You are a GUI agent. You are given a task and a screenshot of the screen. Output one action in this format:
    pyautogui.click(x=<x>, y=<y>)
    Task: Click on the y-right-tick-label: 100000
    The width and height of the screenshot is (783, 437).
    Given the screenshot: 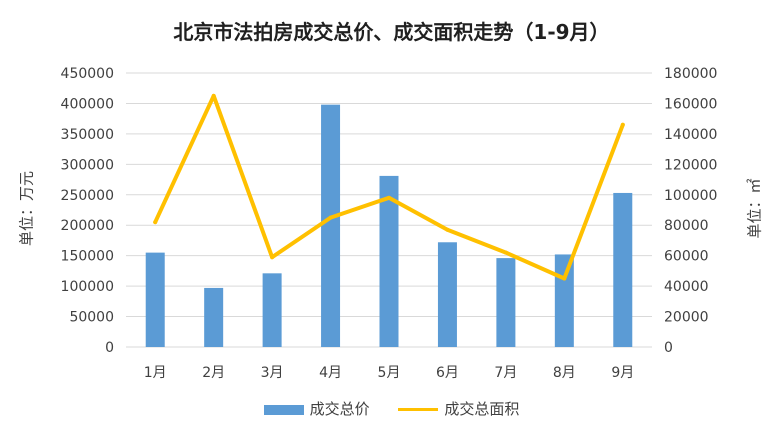 What is the action you would take?
    pyautogui.click(x=690, y=196)
    